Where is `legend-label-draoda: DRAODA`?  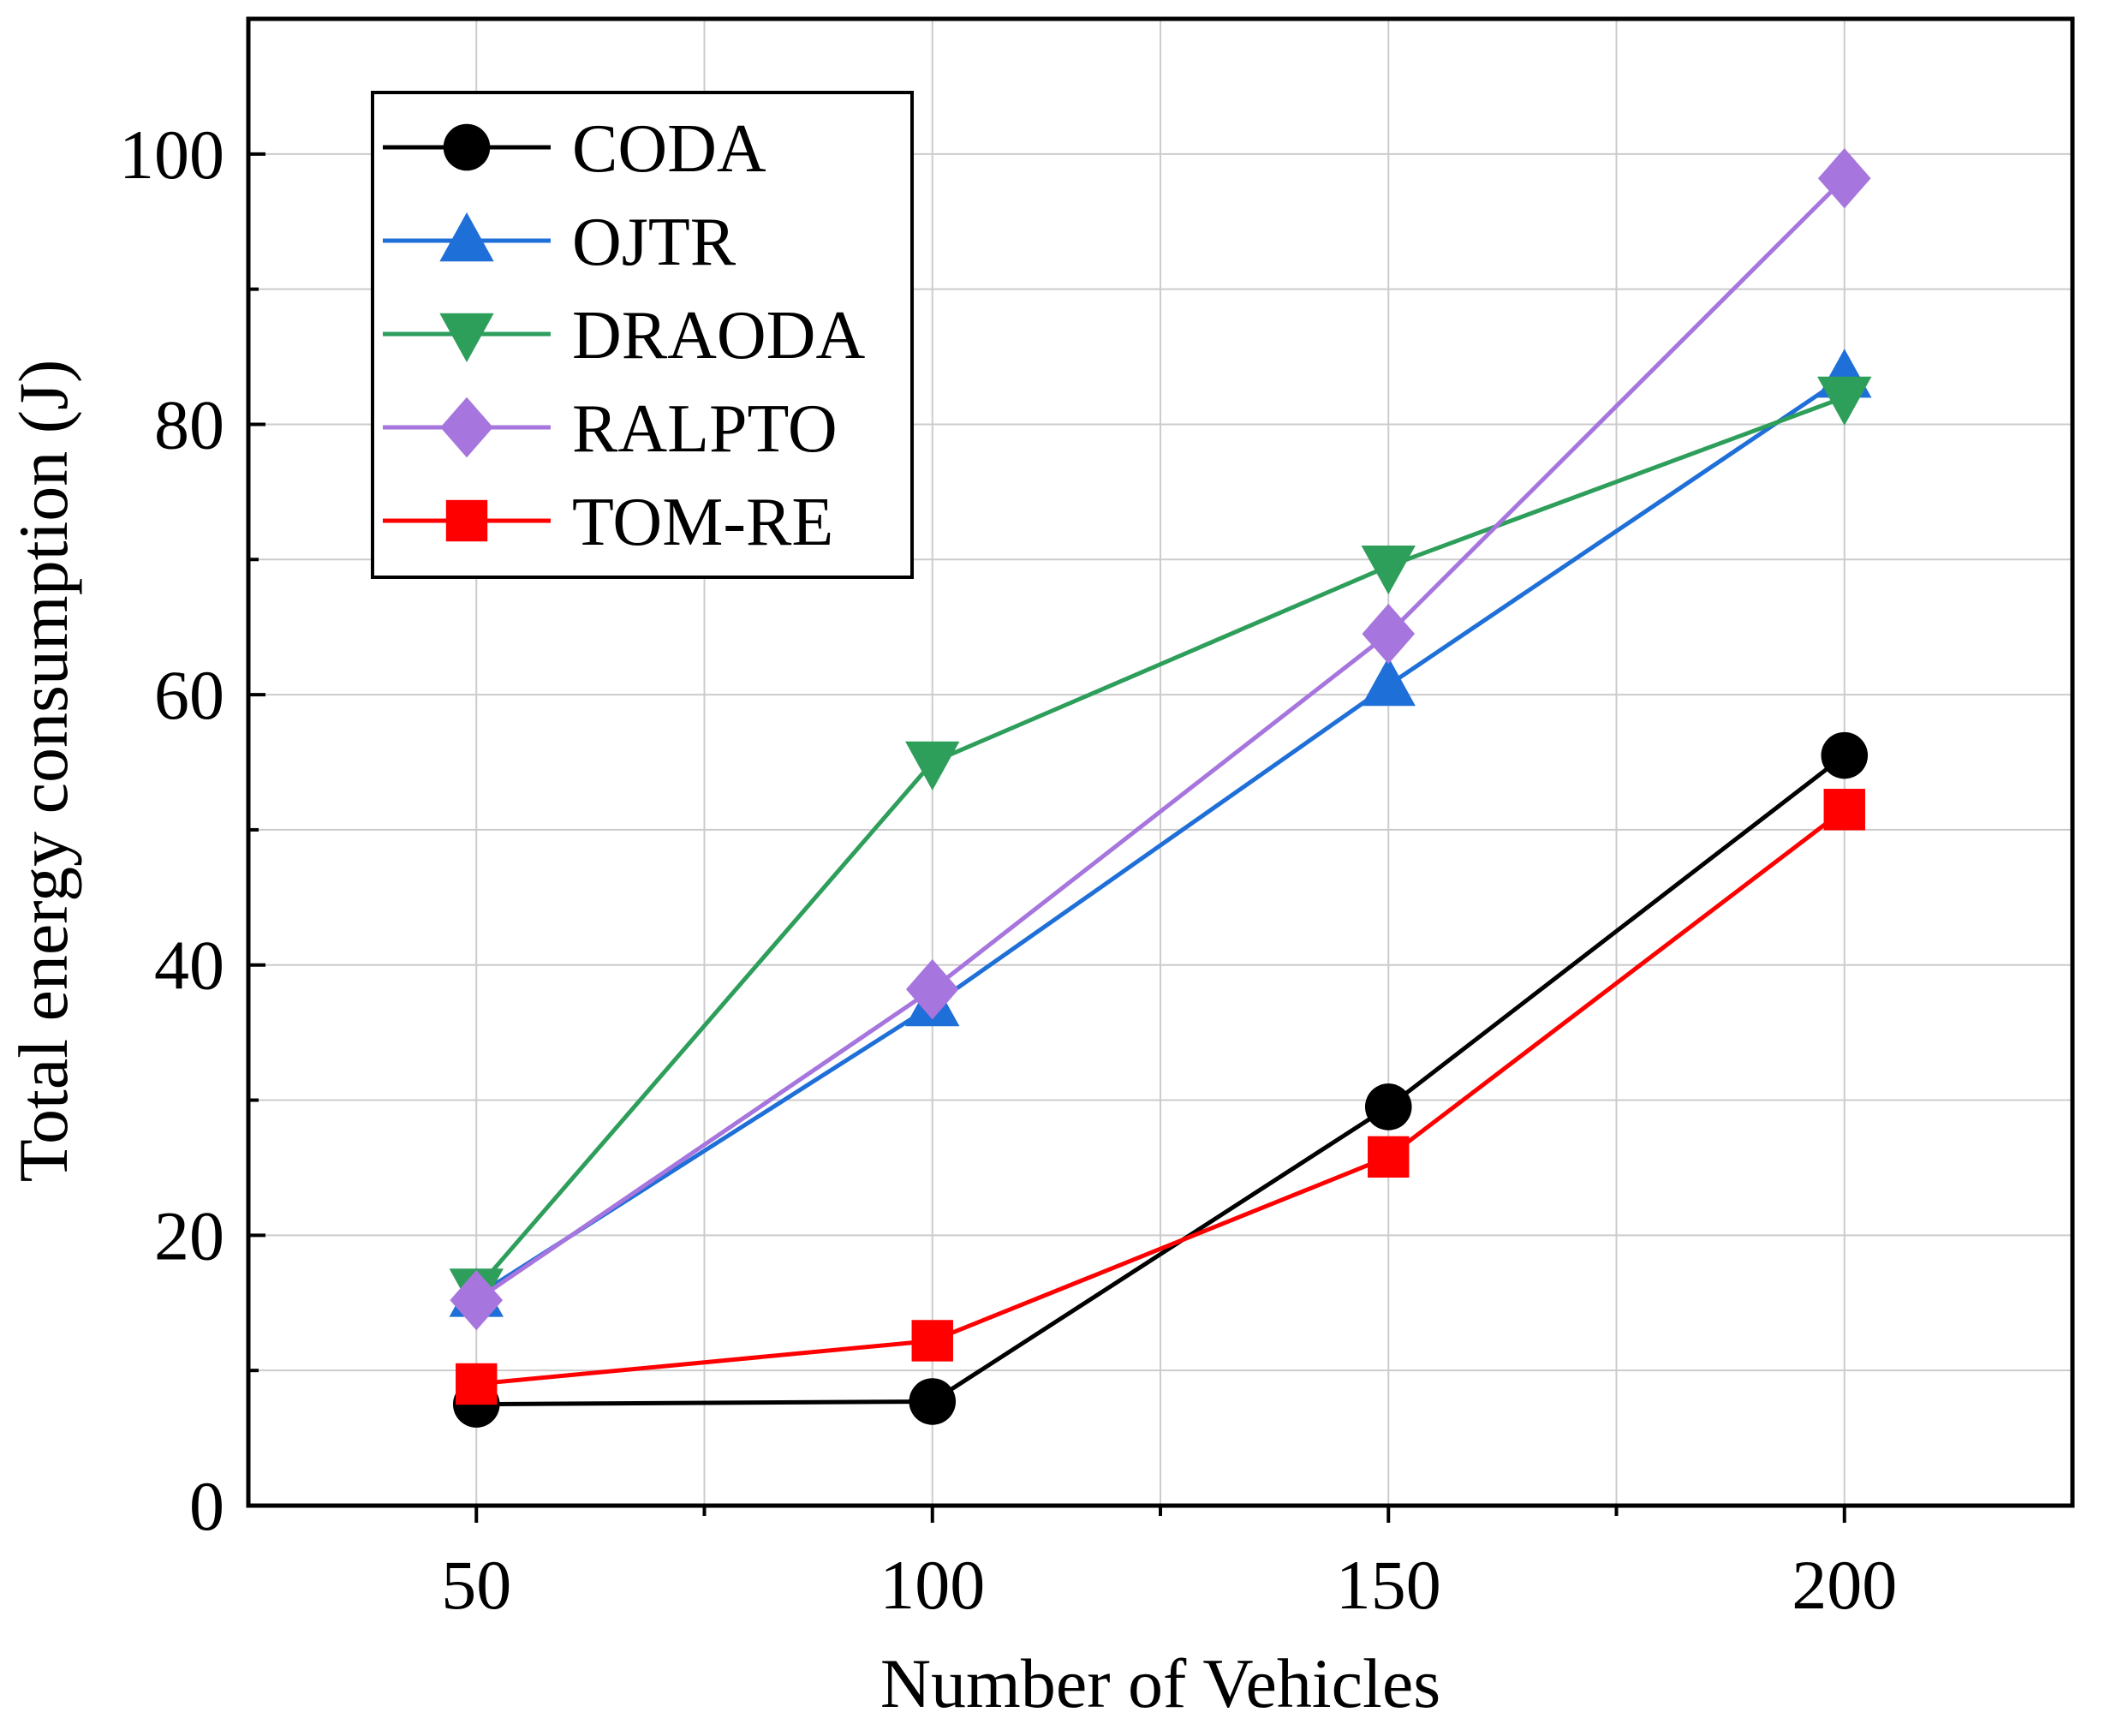 legend-label-draoda: DRAODA is located at coordinates (718, 335).